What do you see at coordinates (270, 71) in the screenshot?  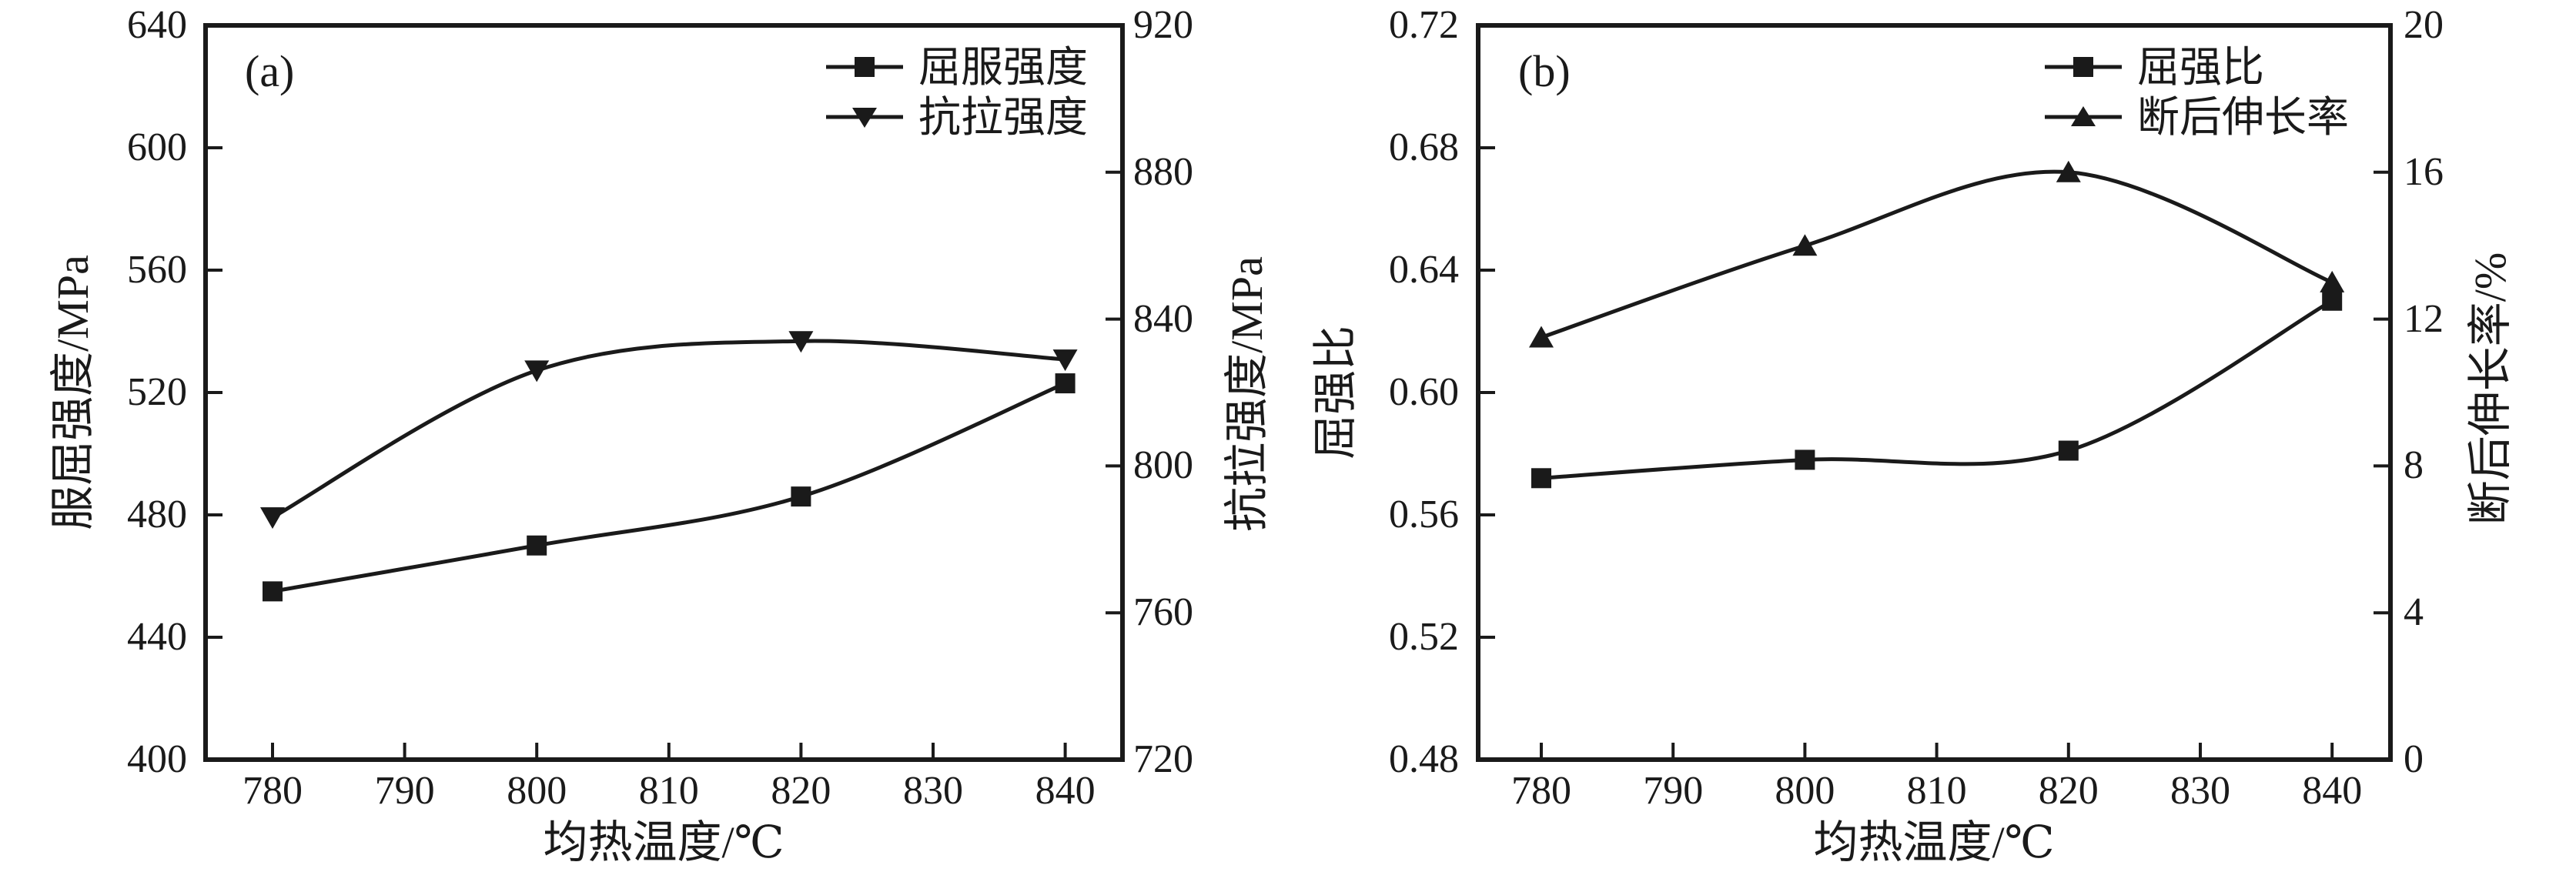 I see `panel-a-tag: (a)` at bounding box center [270, 71].